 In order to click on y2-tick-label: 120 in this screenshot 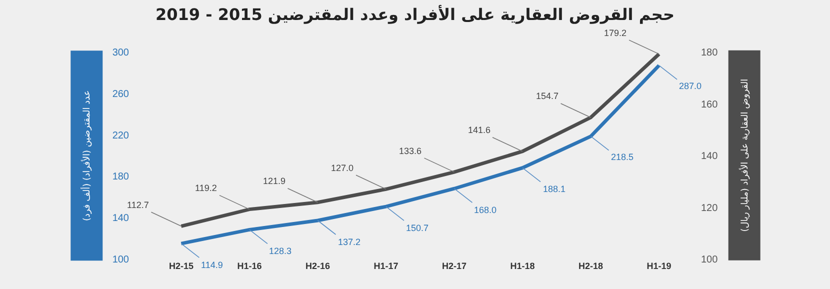, I will do `click(709, 208)`.